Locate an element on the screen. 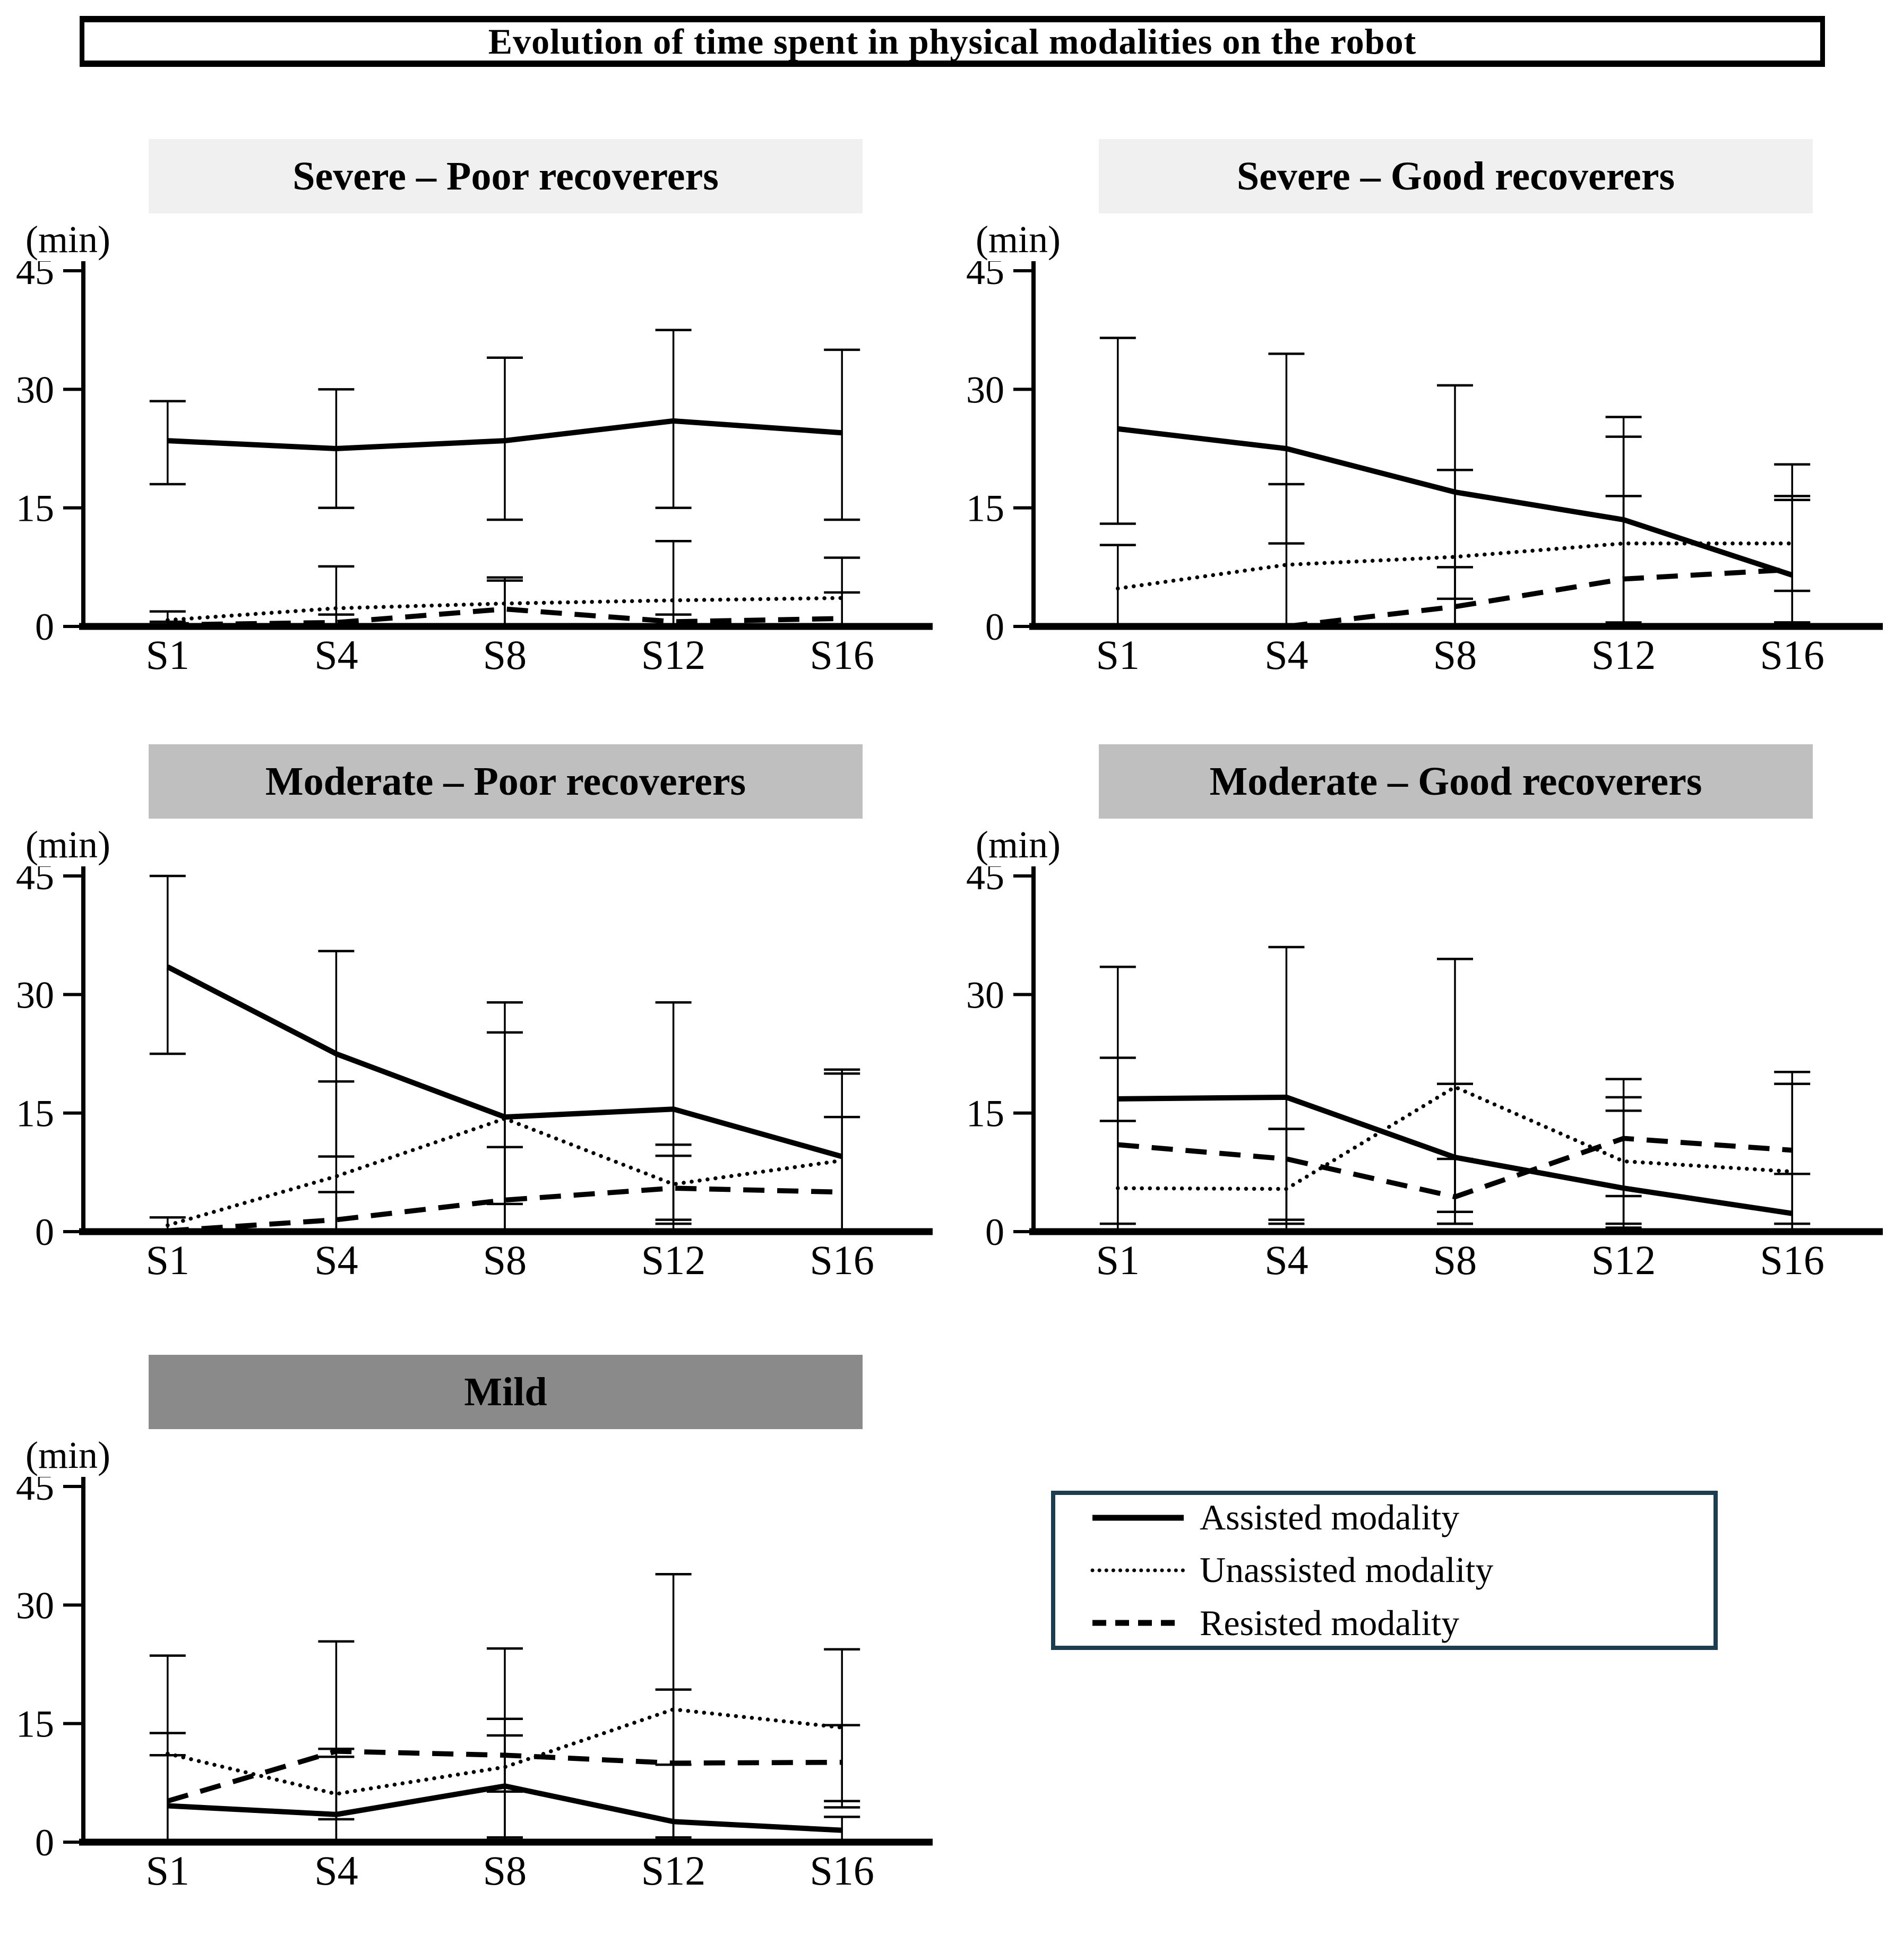  chart-title: Mild is located at coordinates (505, 1391).